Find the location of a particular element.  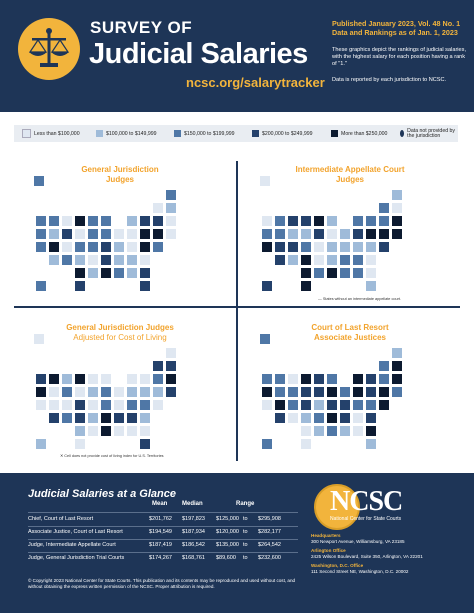

ncsc-full-name: National Center for State Courts is located at coordinates (366, 519).